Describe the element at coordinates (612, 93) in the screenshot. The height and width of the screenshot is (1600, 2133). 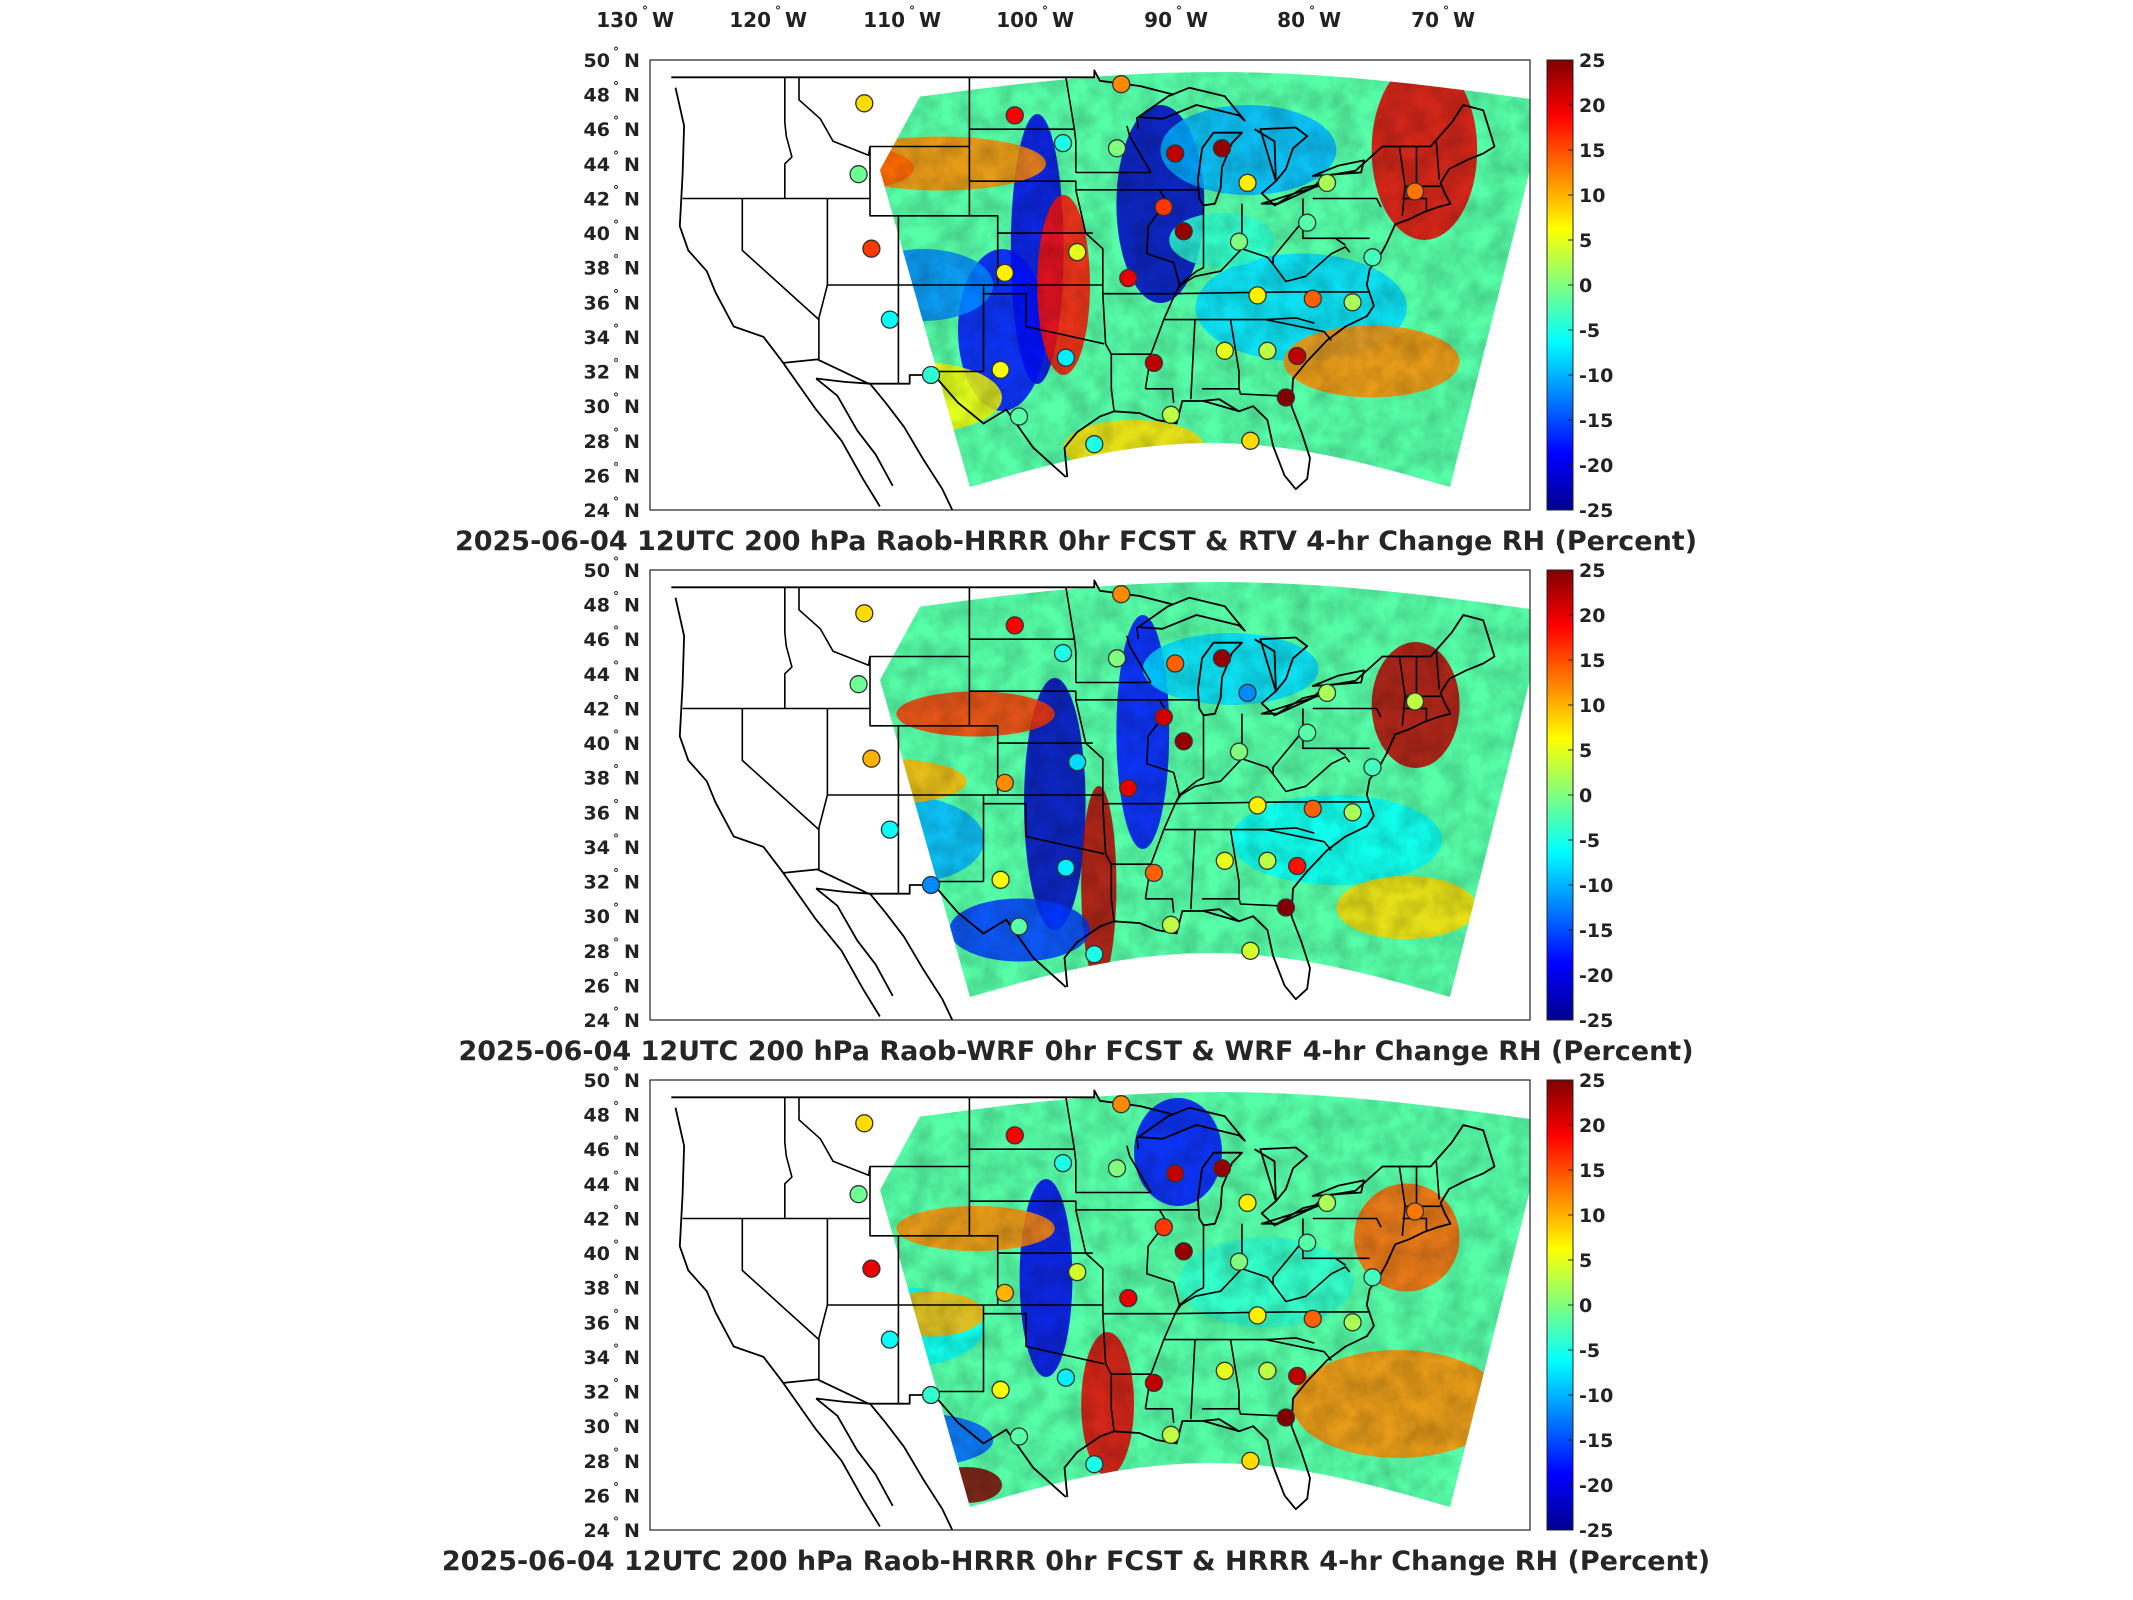
I see `latitude-label: 48 ° N` at that location.